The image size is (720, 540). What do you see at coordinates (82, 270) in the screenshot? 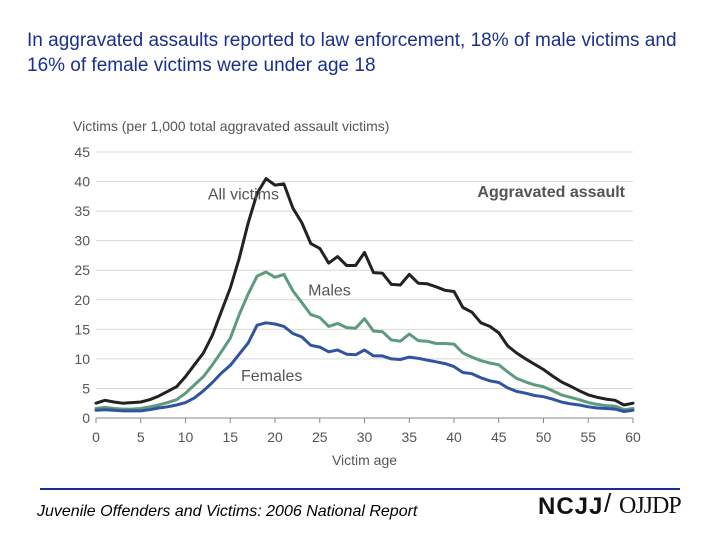
I see `y-tick-label-25: 25` at bounding box center [82, 270].